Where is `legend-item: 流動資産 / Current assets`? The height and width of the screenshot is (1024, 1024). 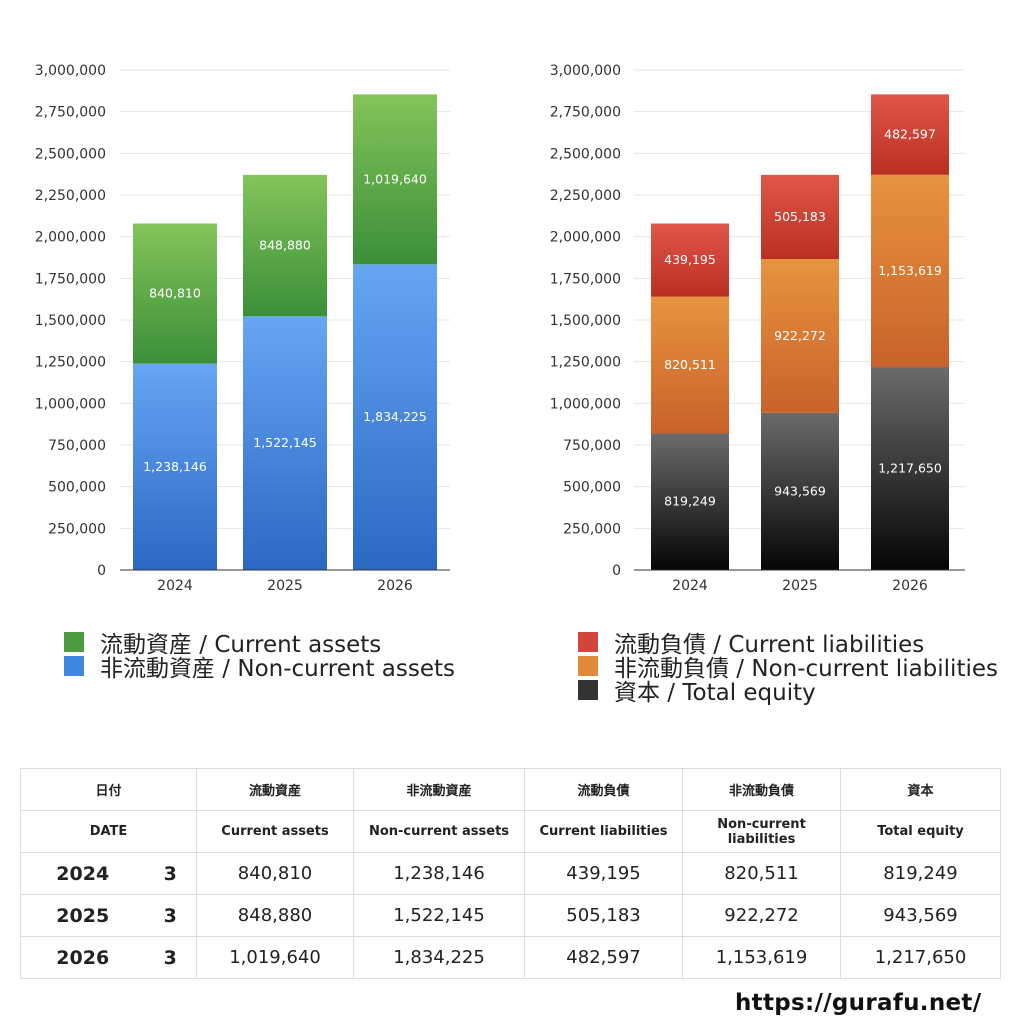 legend-item: 流動資産 / Current assets is located at coordinates (259, 644).